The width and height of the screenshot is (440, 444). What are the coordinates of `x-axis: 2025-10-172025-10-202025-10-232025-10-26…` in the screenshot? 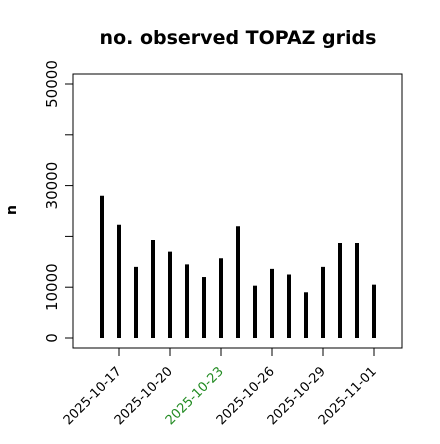 It's located at (220, 388).